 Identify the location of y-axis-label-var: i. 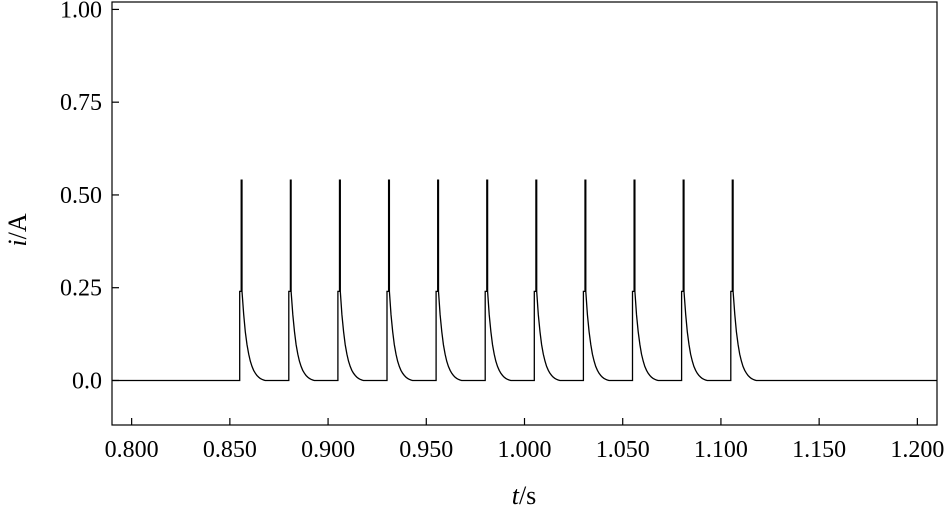
(17, 242).